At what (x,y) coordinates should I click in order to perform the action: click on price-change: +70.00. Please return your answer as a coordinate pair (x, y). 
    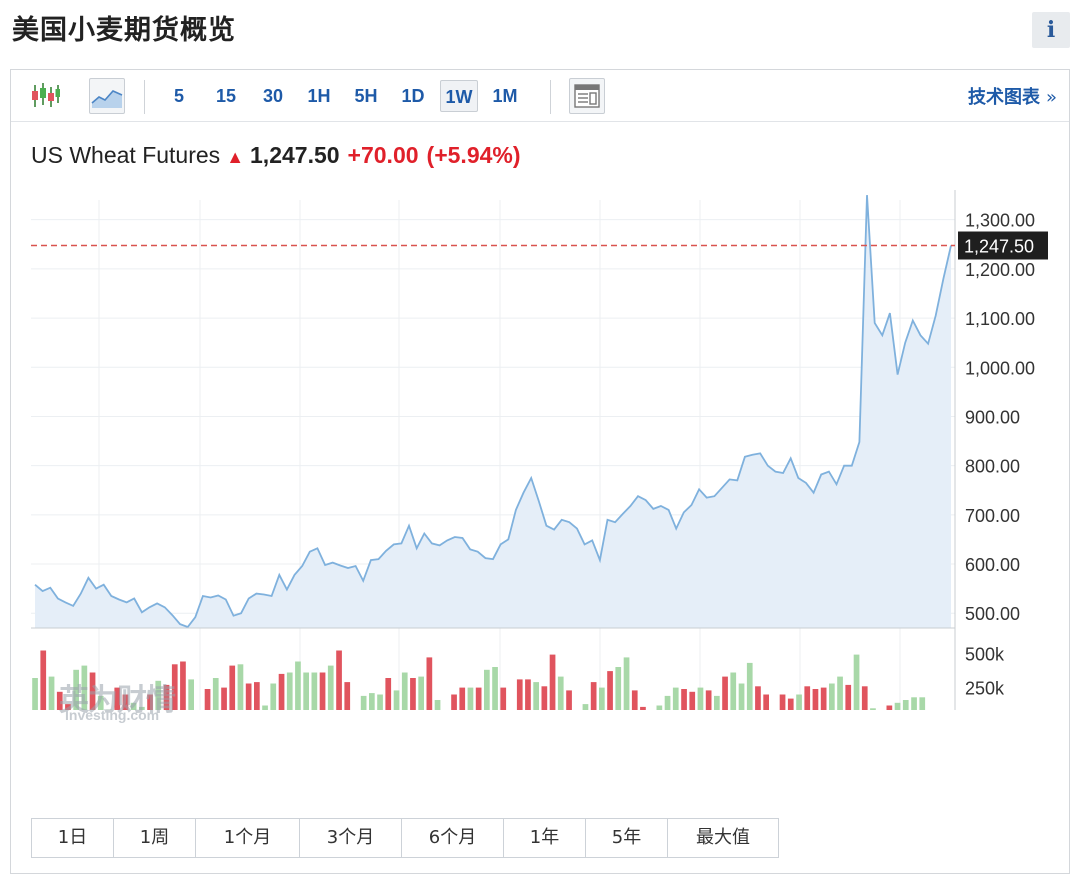
    Looking at the image, I should click on (383, 155).